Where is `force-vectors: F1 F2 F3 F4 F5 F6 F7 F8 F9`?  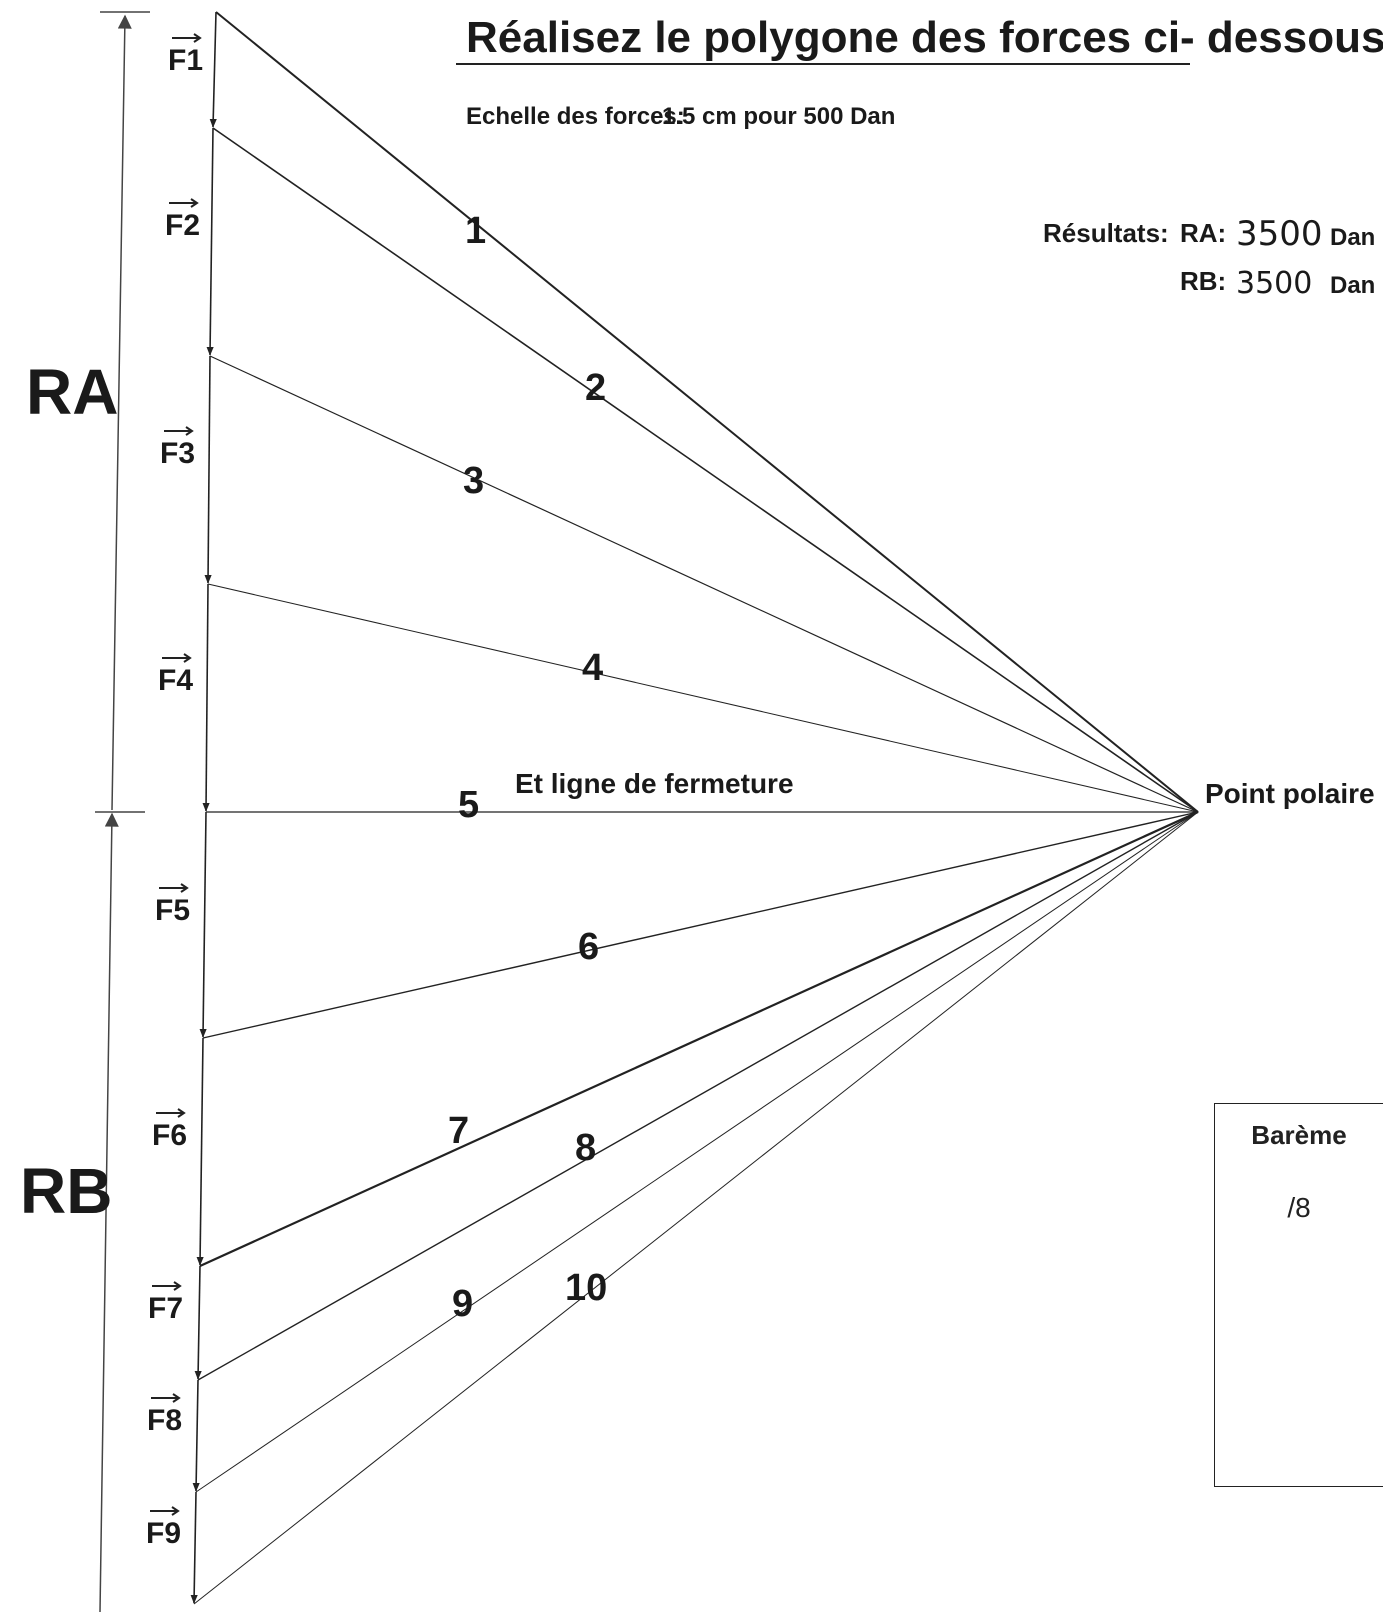 force-vectors: F1 F2 F3 F4 F5 F6 F7 F8 F9 is located at coordinates (181, 807).